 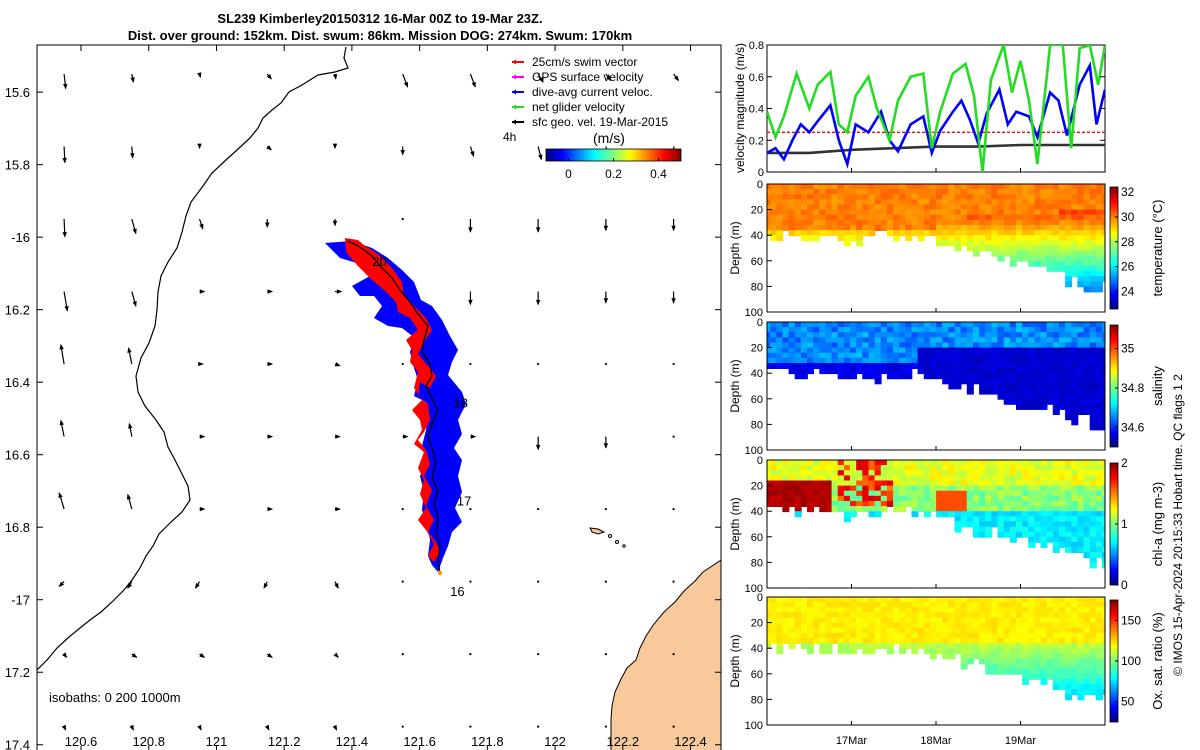 What do you see at coordinates (392, 400) in the screenshot?
I see `swim-vector-trace` at bounding box center [392, 400].